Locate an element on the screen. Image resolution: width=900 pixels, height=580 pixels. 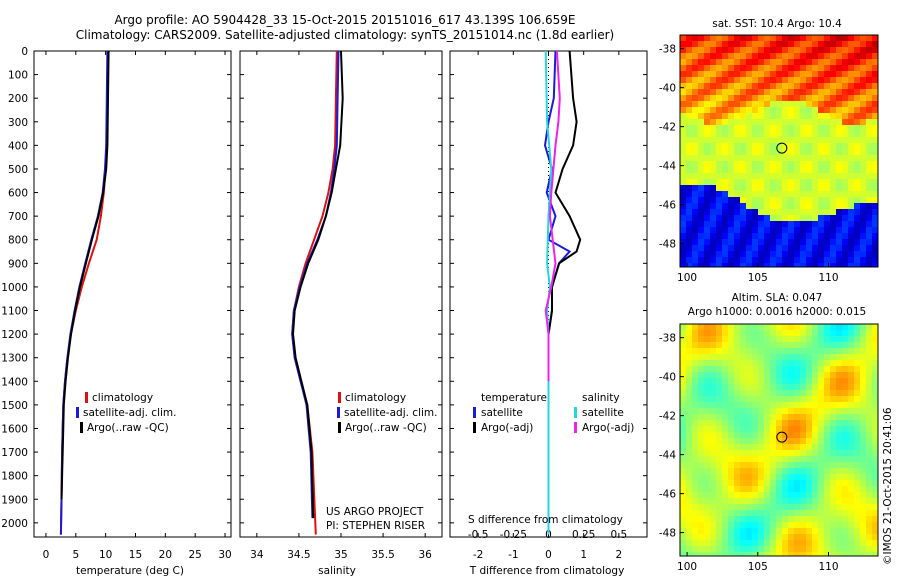
legend-swatch-satellite is located at coordinates (338, 412).